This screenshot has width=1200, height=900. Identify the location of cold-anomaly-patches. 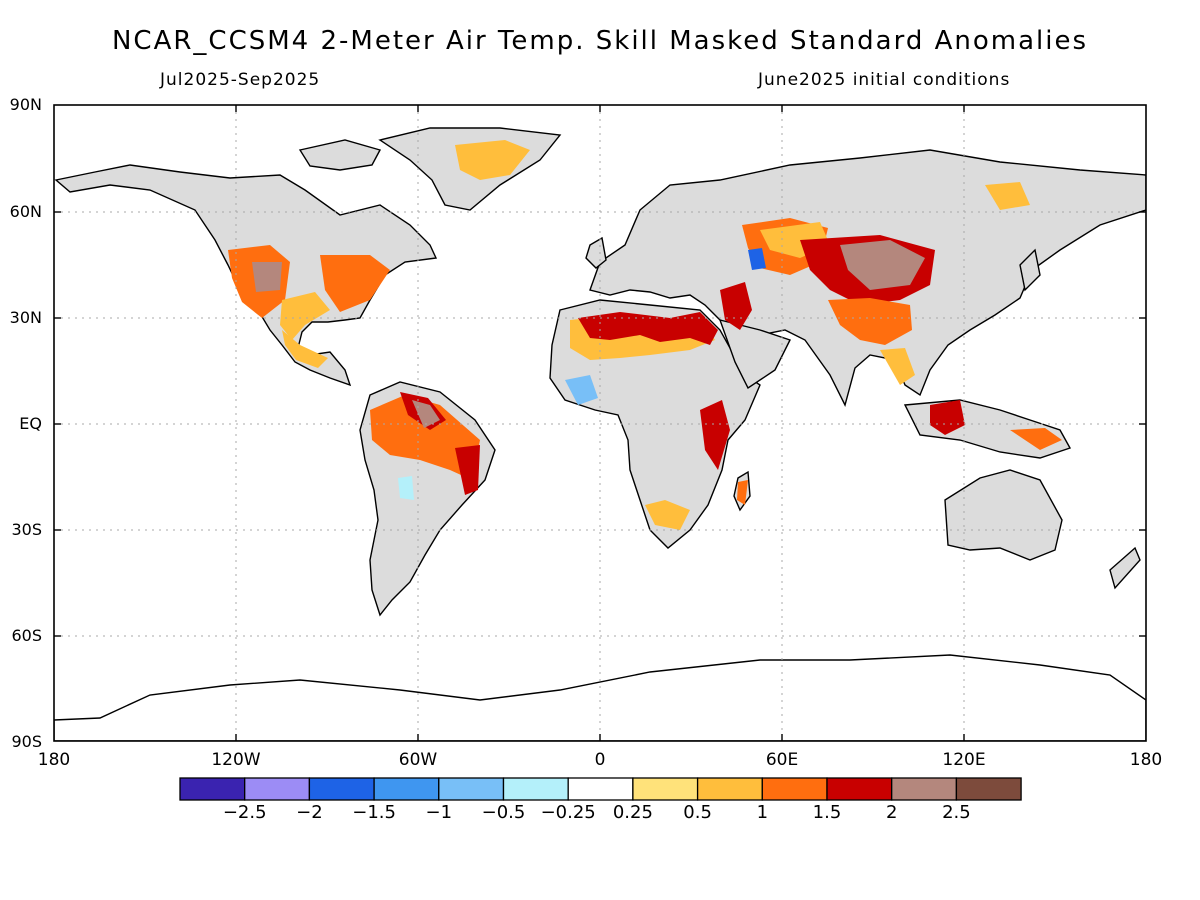
(582, 374).